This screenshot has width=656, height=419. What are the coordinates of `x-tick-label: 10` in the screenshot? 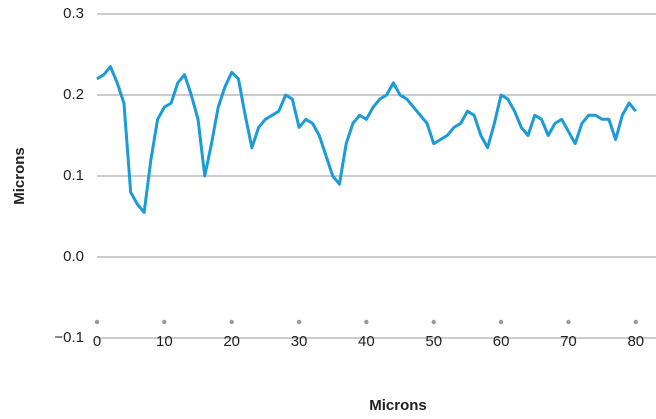 It's located at (164, 341).